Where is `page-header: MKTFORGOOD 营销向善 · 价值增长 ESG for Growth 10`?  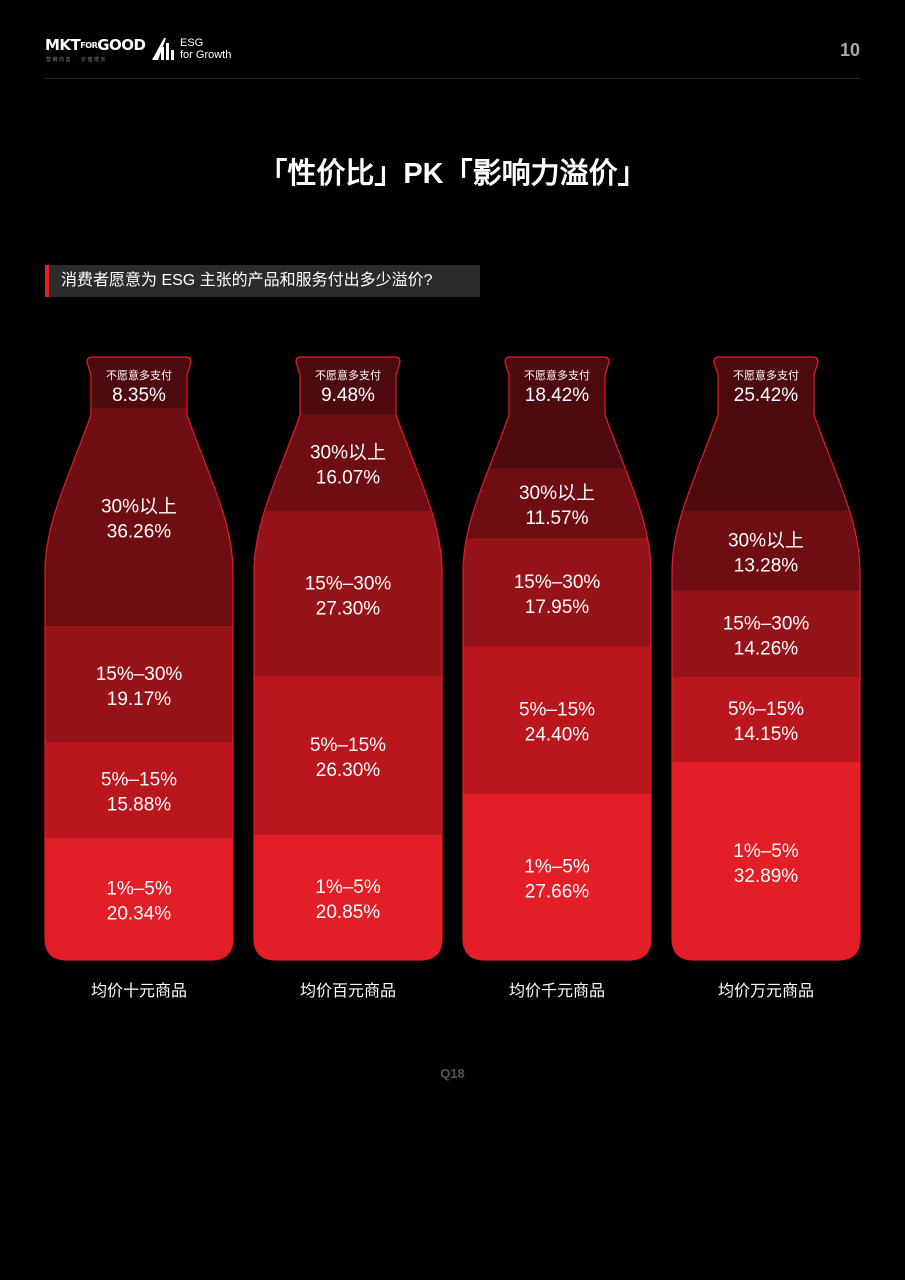
page-header: MKTFORGOOD 营销向善 · 价值增长 ESG for Growth 10 is located at coordinates (452, 54).